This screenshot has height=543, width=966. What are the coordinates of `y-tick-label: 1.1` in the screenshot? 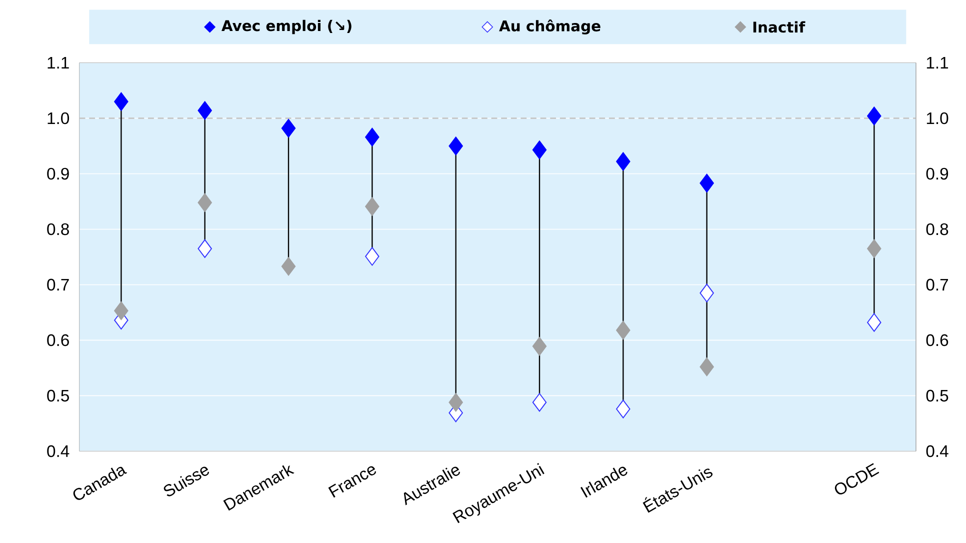 It's located at (58, 62).